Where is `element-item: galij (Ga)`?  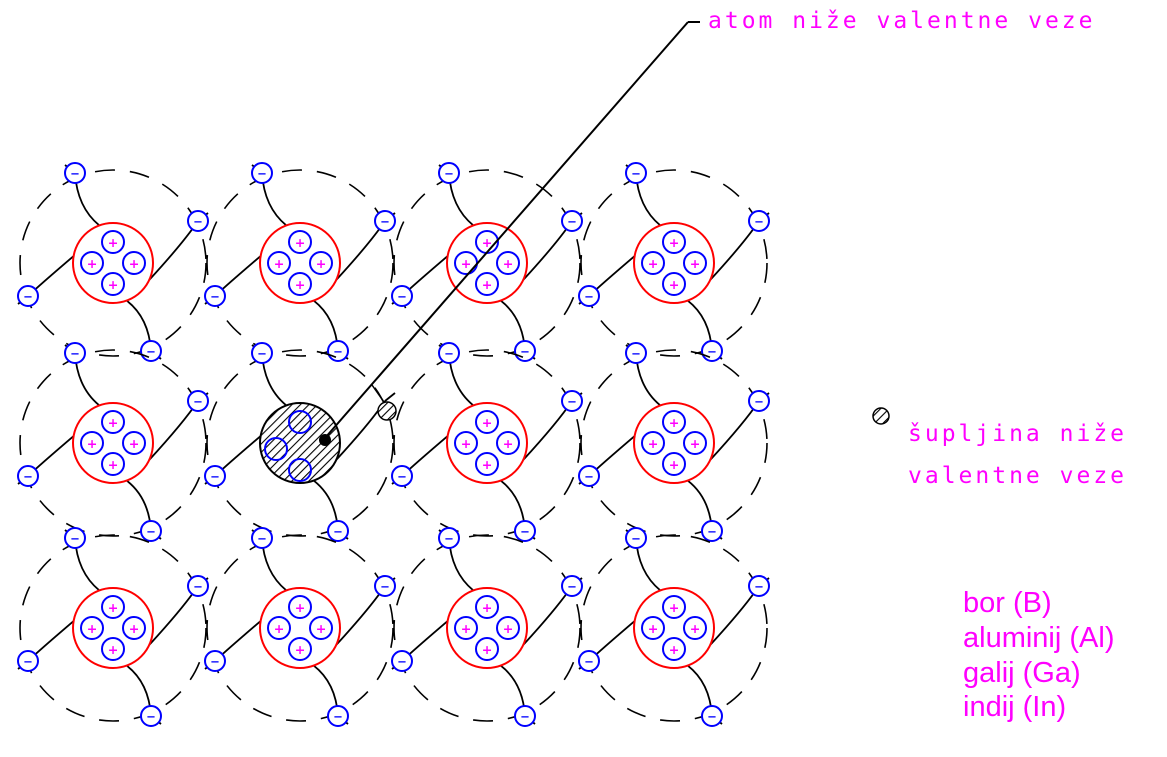 element-item: galij (Ga) is located at coordinates (1022, 672).